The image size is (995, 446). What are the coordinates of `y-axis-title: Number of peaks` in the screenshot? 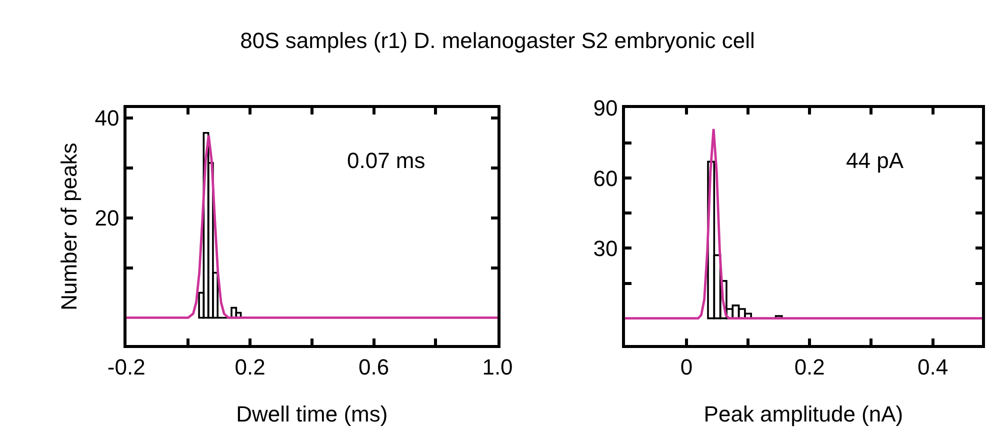 It's located at (69, 226).